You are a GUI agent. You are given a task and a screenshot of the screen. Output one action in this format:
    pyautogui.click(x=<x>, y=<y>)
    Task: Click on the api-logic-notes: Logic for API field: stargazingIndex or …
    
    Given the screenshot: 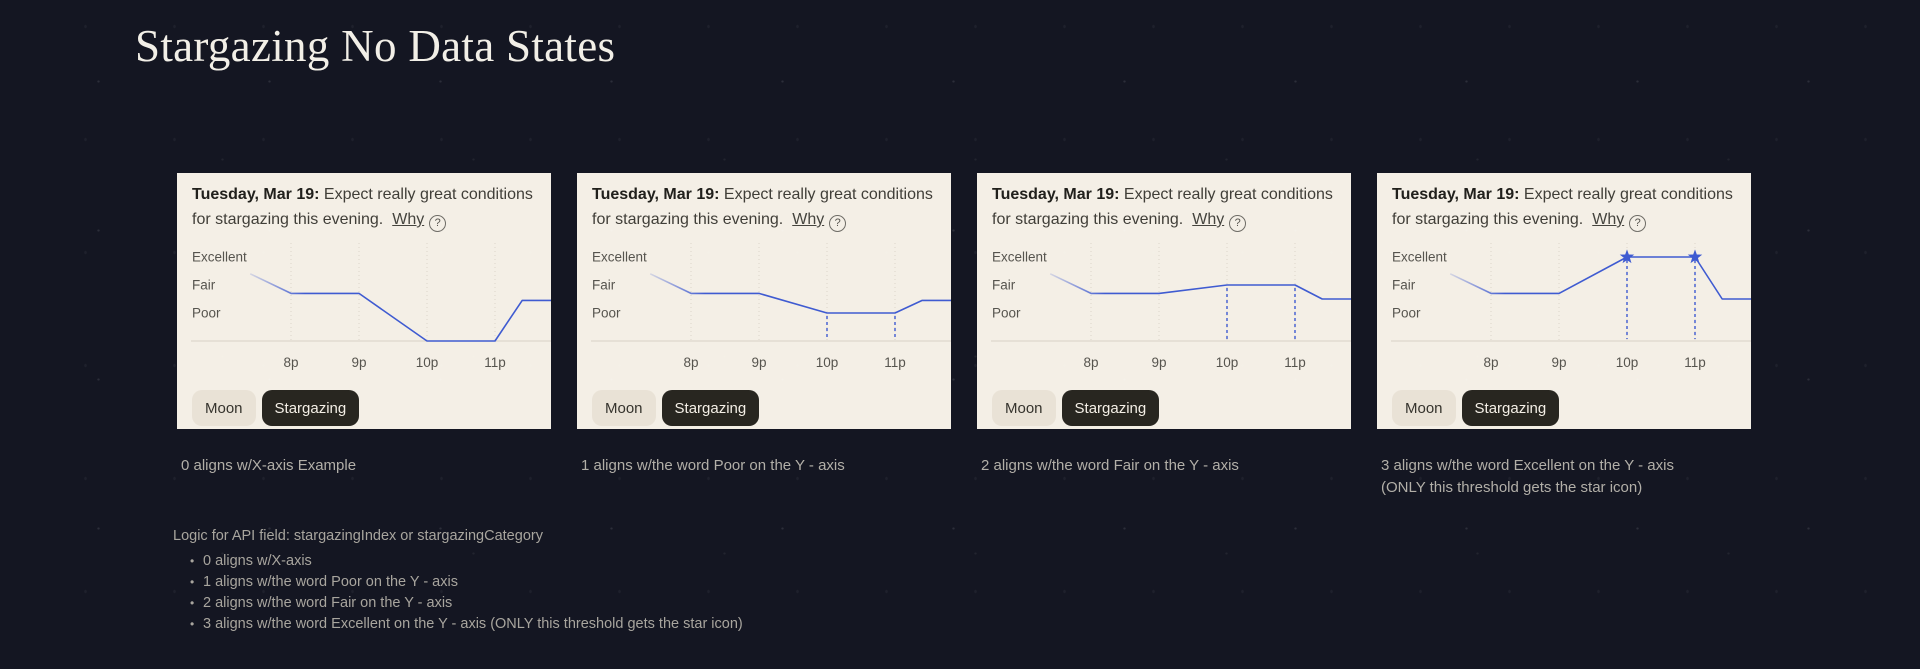 What is the action you would take?
    pyautogui.click(x=458, y=581)
    